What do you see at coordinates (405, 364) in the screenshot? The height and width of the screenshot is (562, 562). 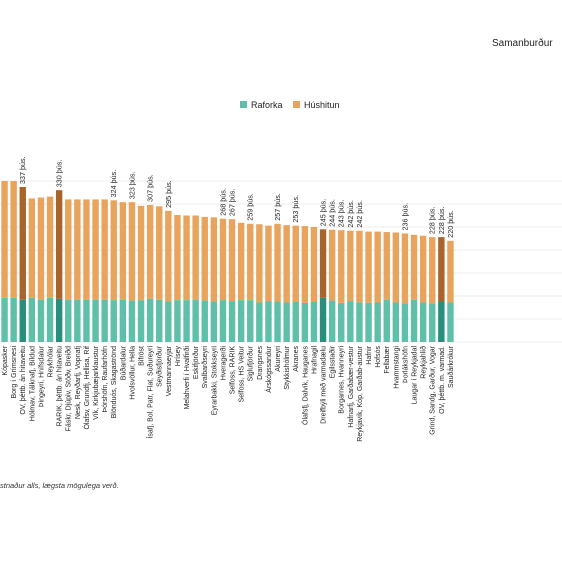 I see `category-label: Þorlákshöfn` at bounding box center [405, 364].